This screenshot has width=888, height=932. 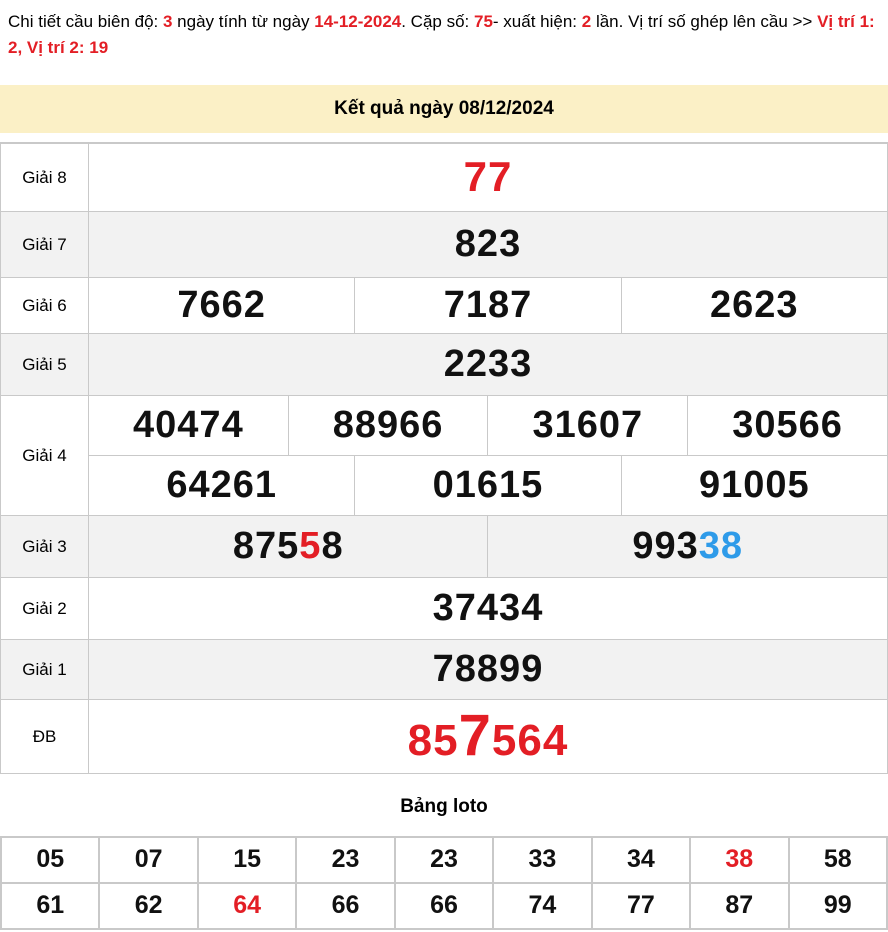 What do you see at coordinates (837, 859) in the screenshot?
I see `loto-cell: 58` at bounding box center [837, 859].